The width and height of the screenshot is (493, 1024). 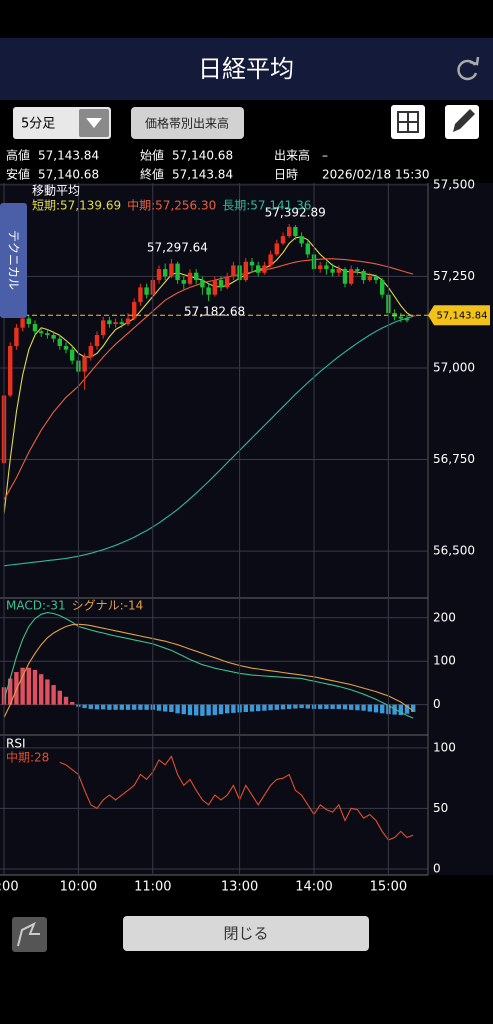 I want to click on layout-button, so click(x=408, y=122).